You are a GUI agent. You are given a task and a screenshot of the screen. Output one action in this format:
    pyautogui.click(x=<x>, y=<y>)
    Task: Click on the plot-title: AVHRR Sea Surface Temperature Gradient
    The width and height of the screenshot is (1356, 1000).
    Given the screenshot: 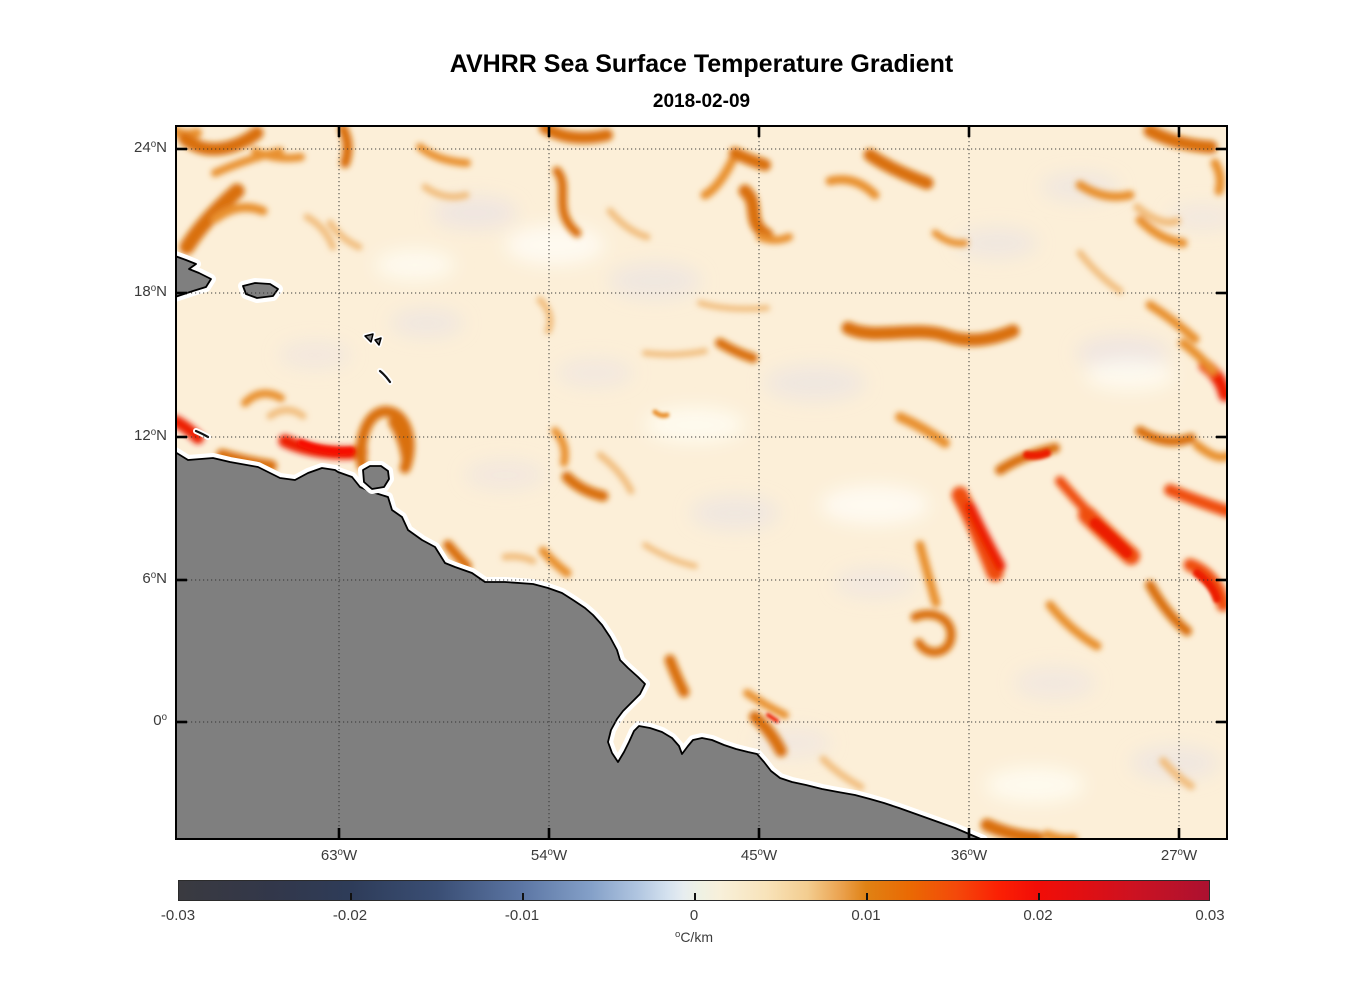 What is the action you would take?
    pyautogui.click(x=701, y=64)
    